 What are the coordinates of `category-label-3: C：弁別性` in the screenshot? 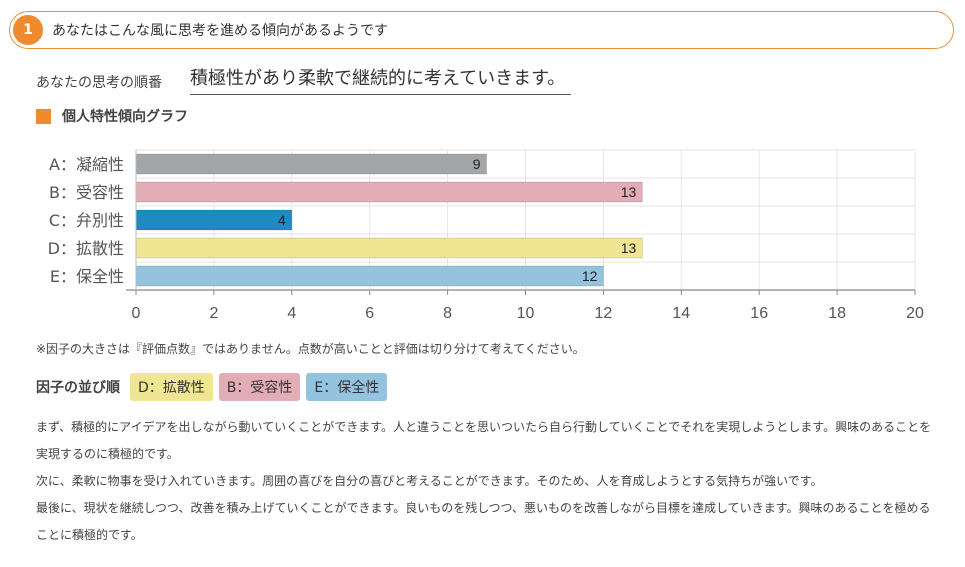 It's located at (86, 220).